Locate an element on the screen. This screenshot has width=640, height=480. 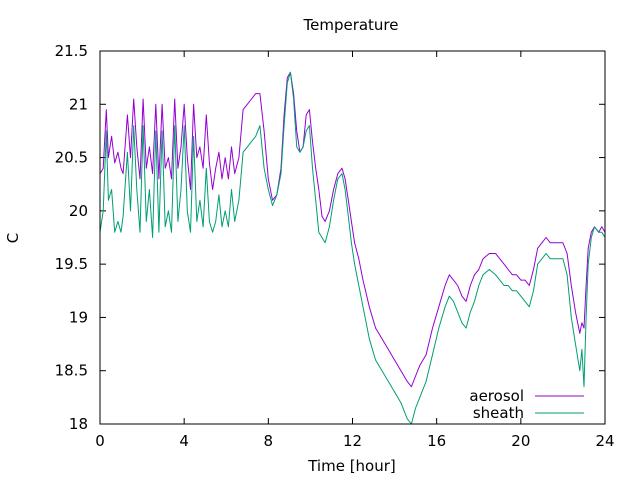
chart-title: Temperature is located at coordinates (350, 25).